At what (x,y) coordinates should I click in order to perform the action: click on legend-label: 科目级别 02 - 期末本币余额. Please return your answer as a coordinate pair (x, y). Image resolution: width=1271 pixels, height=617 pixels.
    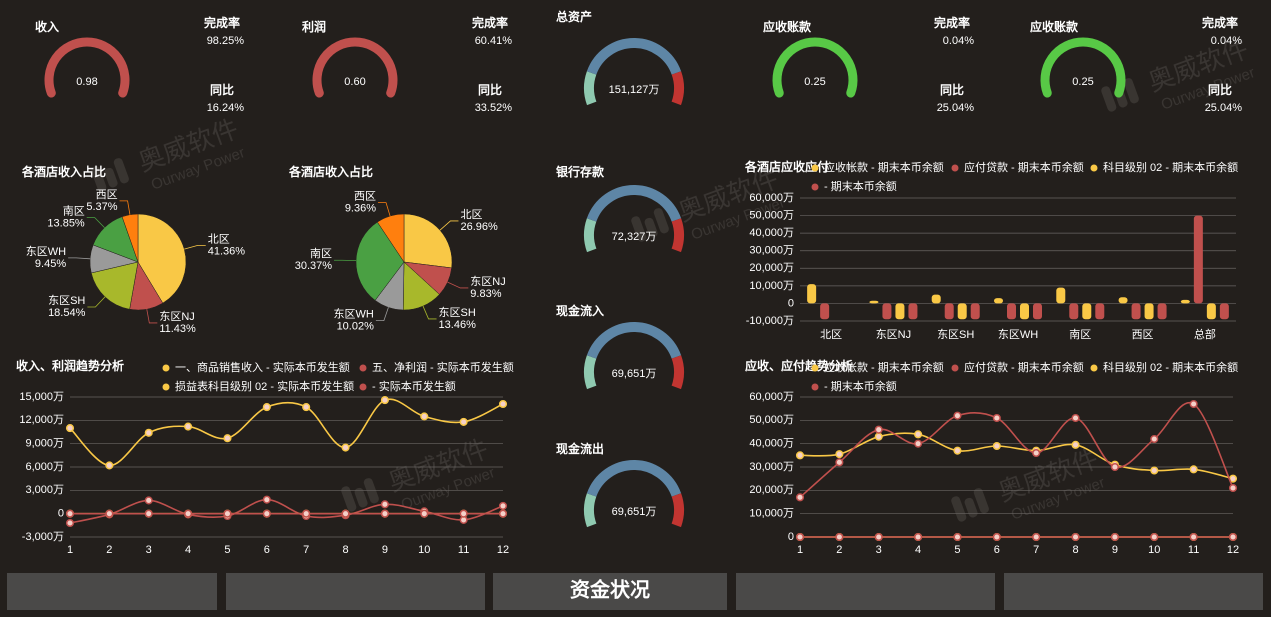
    Looking at the image, I should click on (1170, 167).